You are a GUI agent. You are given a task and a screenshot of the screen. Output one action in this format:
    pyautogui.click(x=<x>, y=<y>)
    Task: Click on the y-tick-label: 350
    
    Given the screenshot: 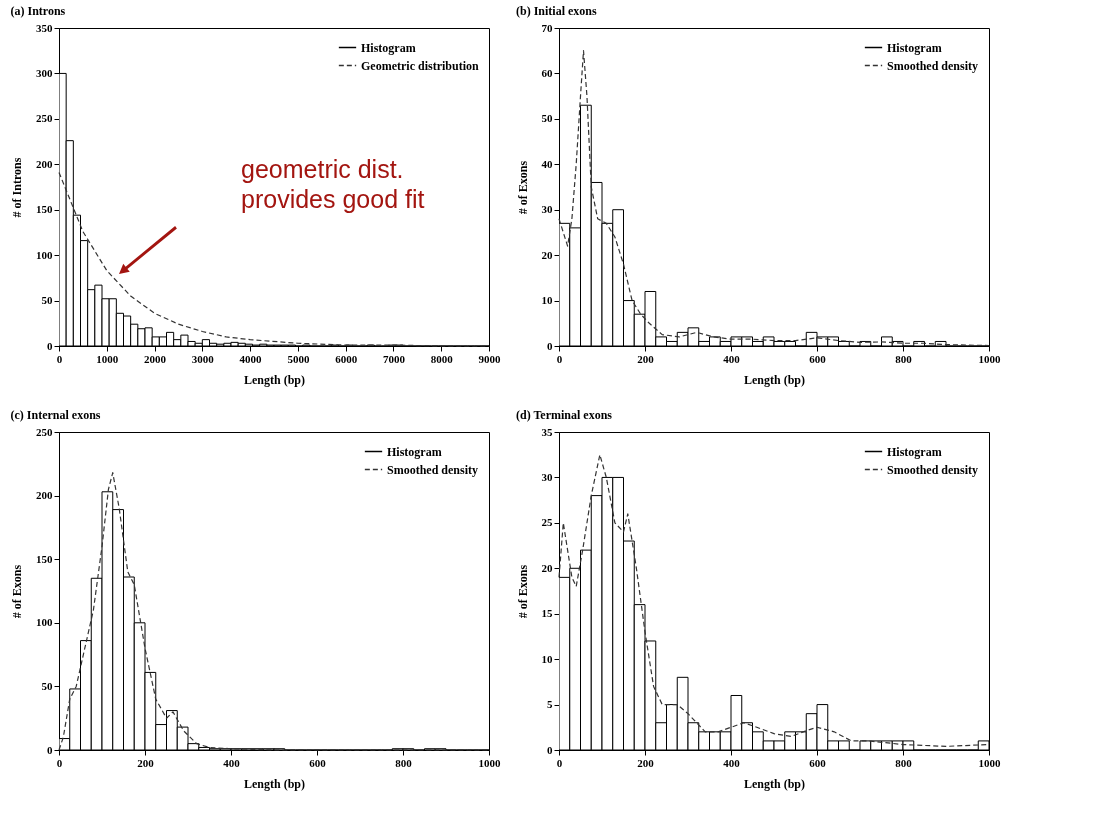 What is the action you would take?
    pyautogui.click(x=44, y=27)
    